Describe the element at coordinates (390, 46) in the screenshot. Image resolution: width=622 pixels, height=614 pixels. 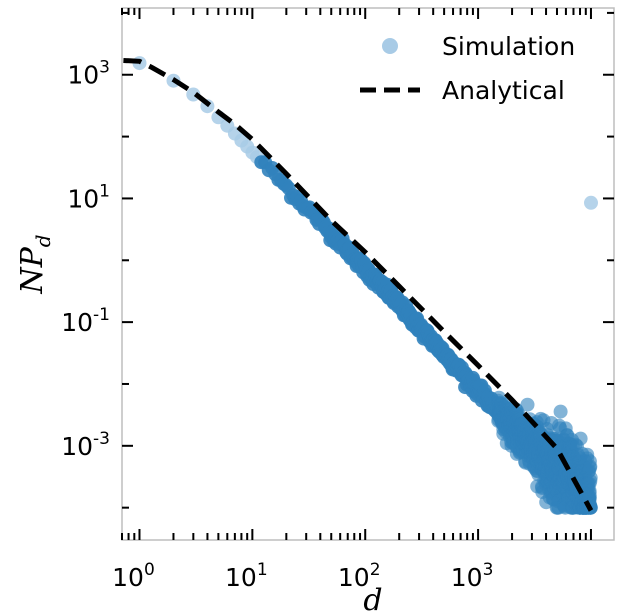
I see `legend-marker-simulation` at that location.